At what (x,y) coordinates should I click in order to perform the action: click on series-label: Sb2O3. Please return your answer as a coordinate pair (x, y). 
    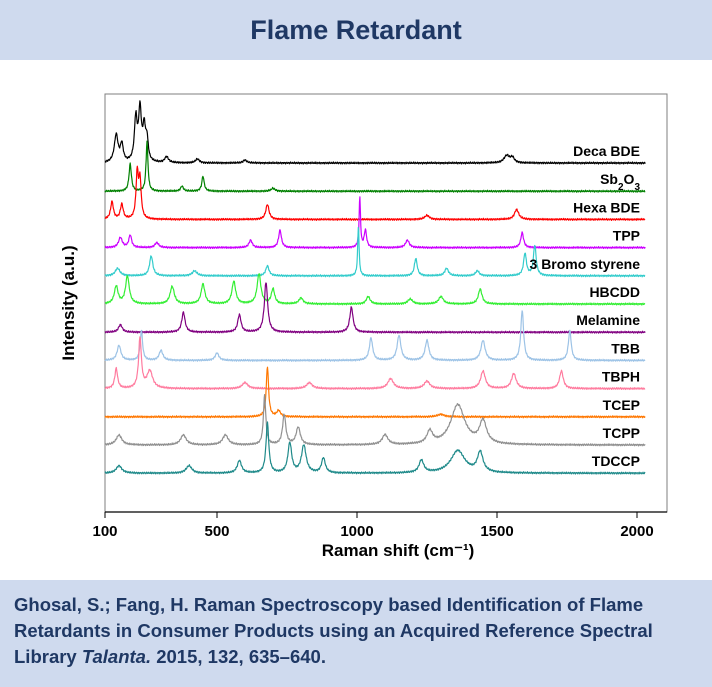
    Looking at the image, I should click on (620, 182).